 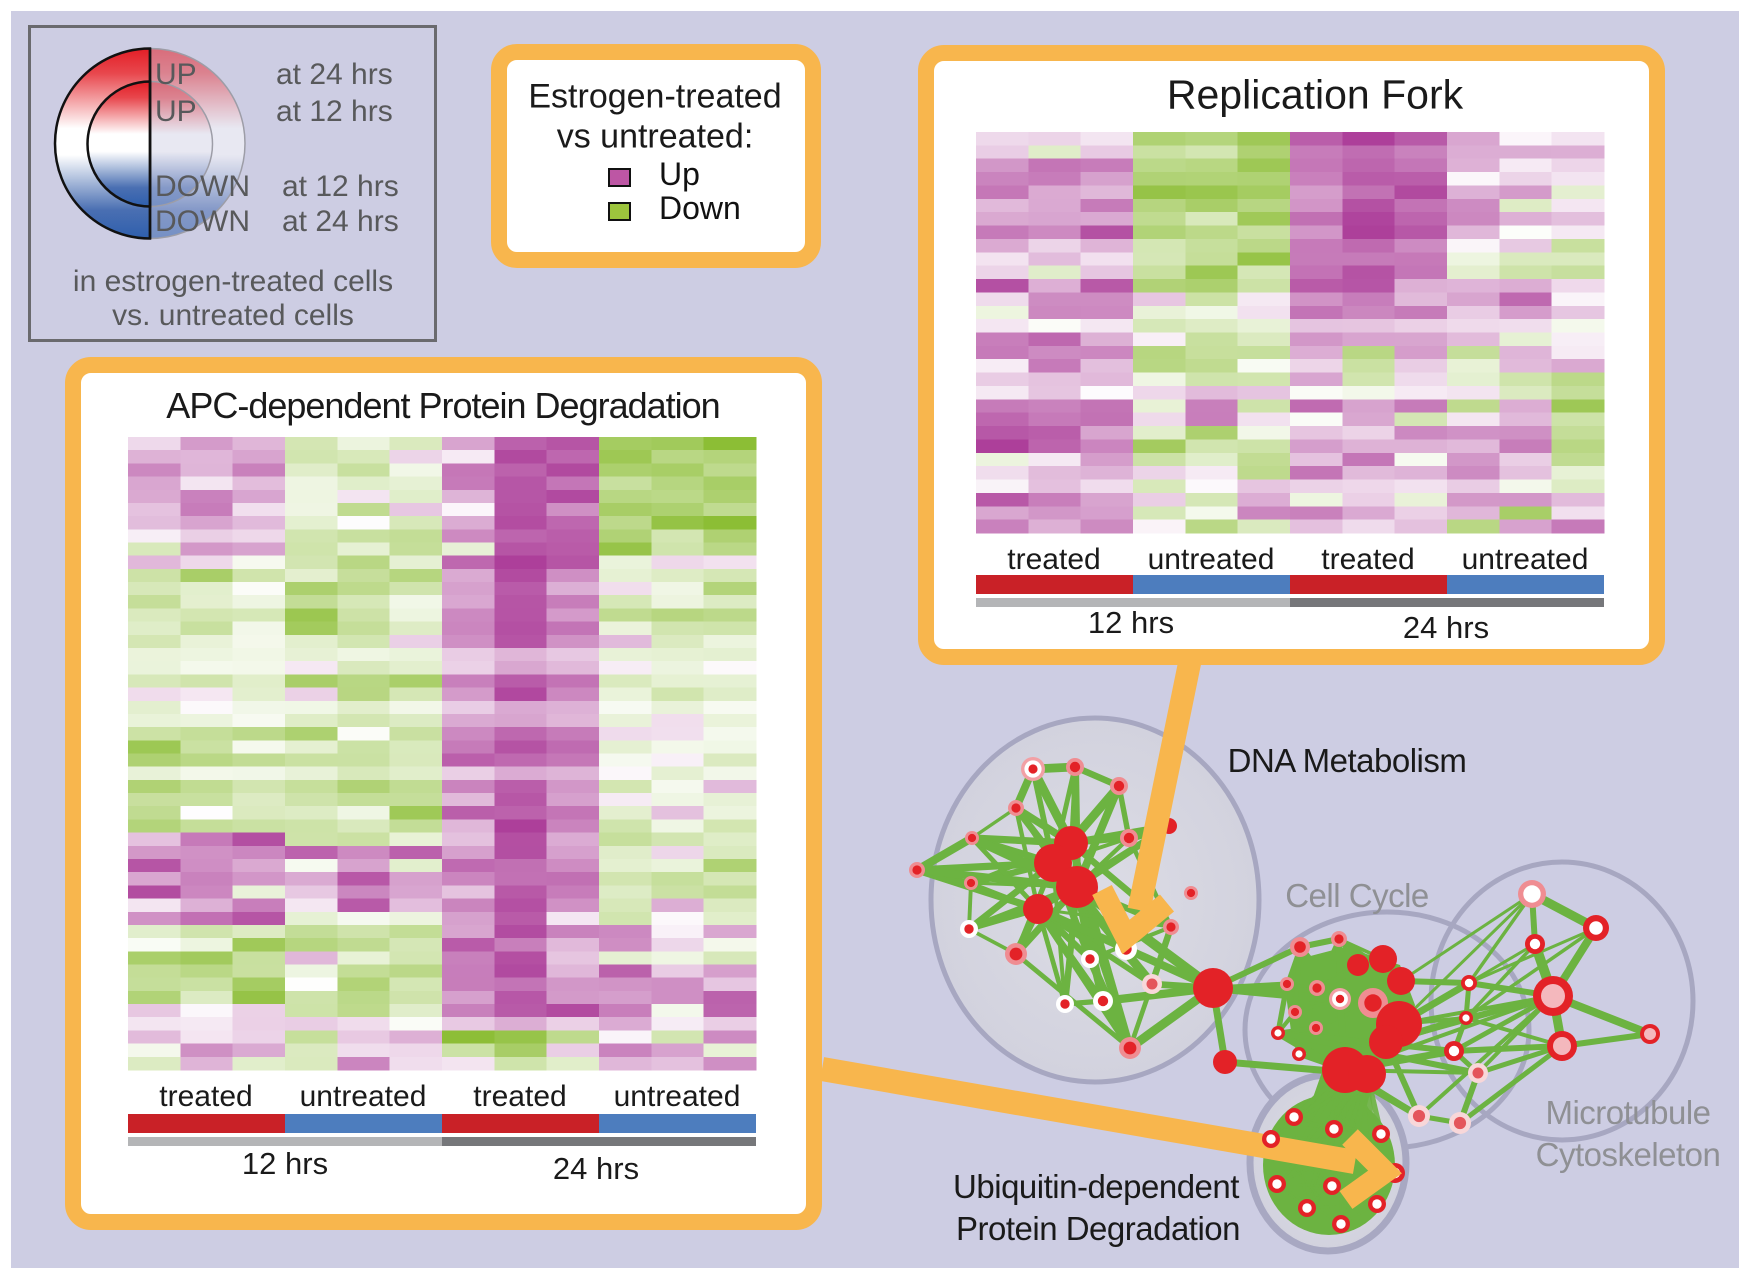 I want to click on svg-text: Cell Cycle, so click(x=1357, y=895).